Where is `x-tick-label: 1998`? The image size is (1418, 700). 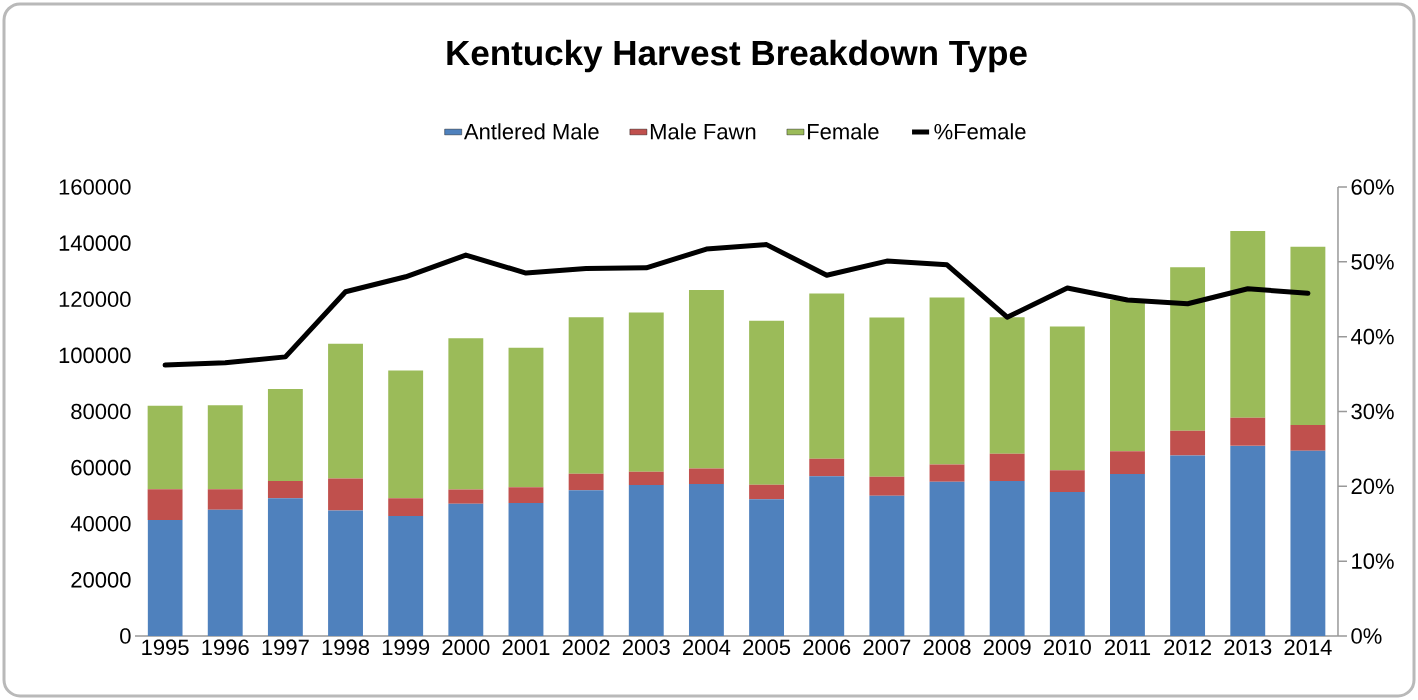 x-tick-label: 1998 is located at coordinates (346, 647).